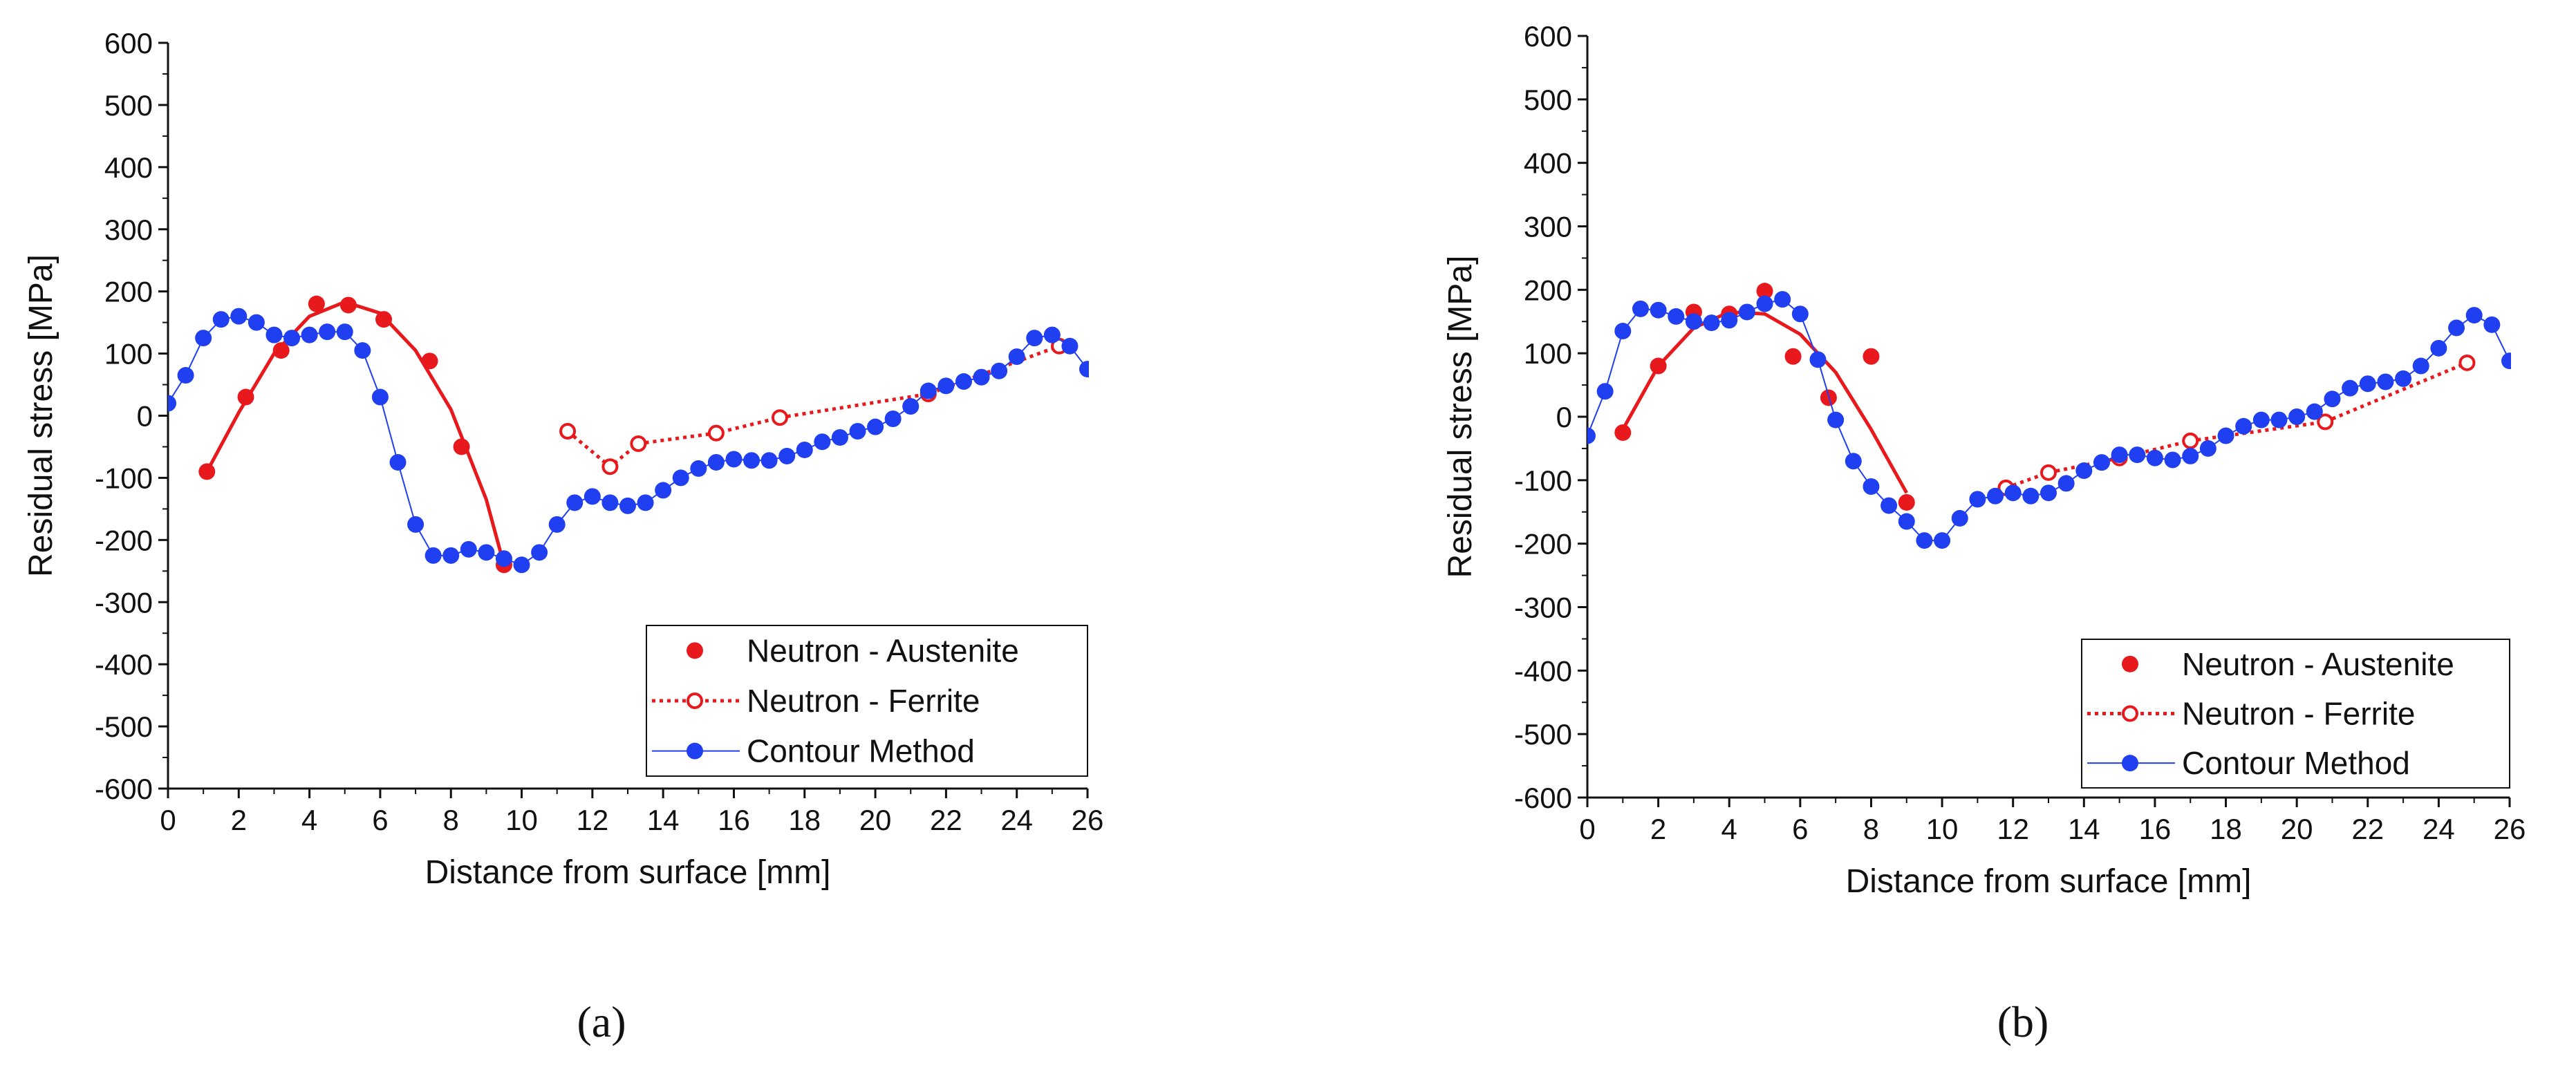 This screenshot has width=2576, height=1065. Describe the element at coordinates (1016, 820) in the screenshot. I see `x-tick-label: 24` at that location.